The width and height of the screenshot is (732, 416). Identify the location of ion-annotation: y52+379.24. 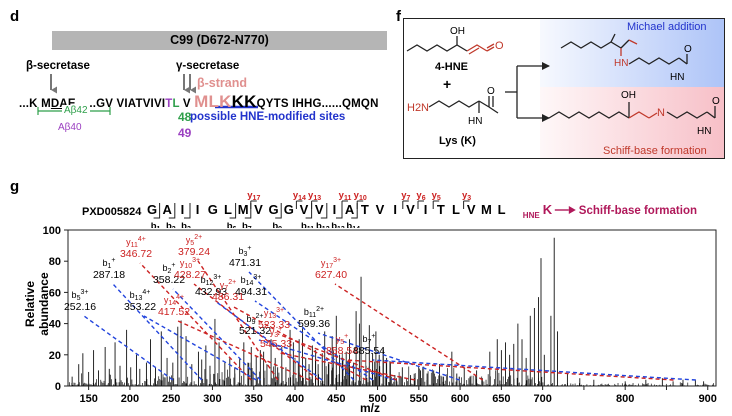
(228, 307).